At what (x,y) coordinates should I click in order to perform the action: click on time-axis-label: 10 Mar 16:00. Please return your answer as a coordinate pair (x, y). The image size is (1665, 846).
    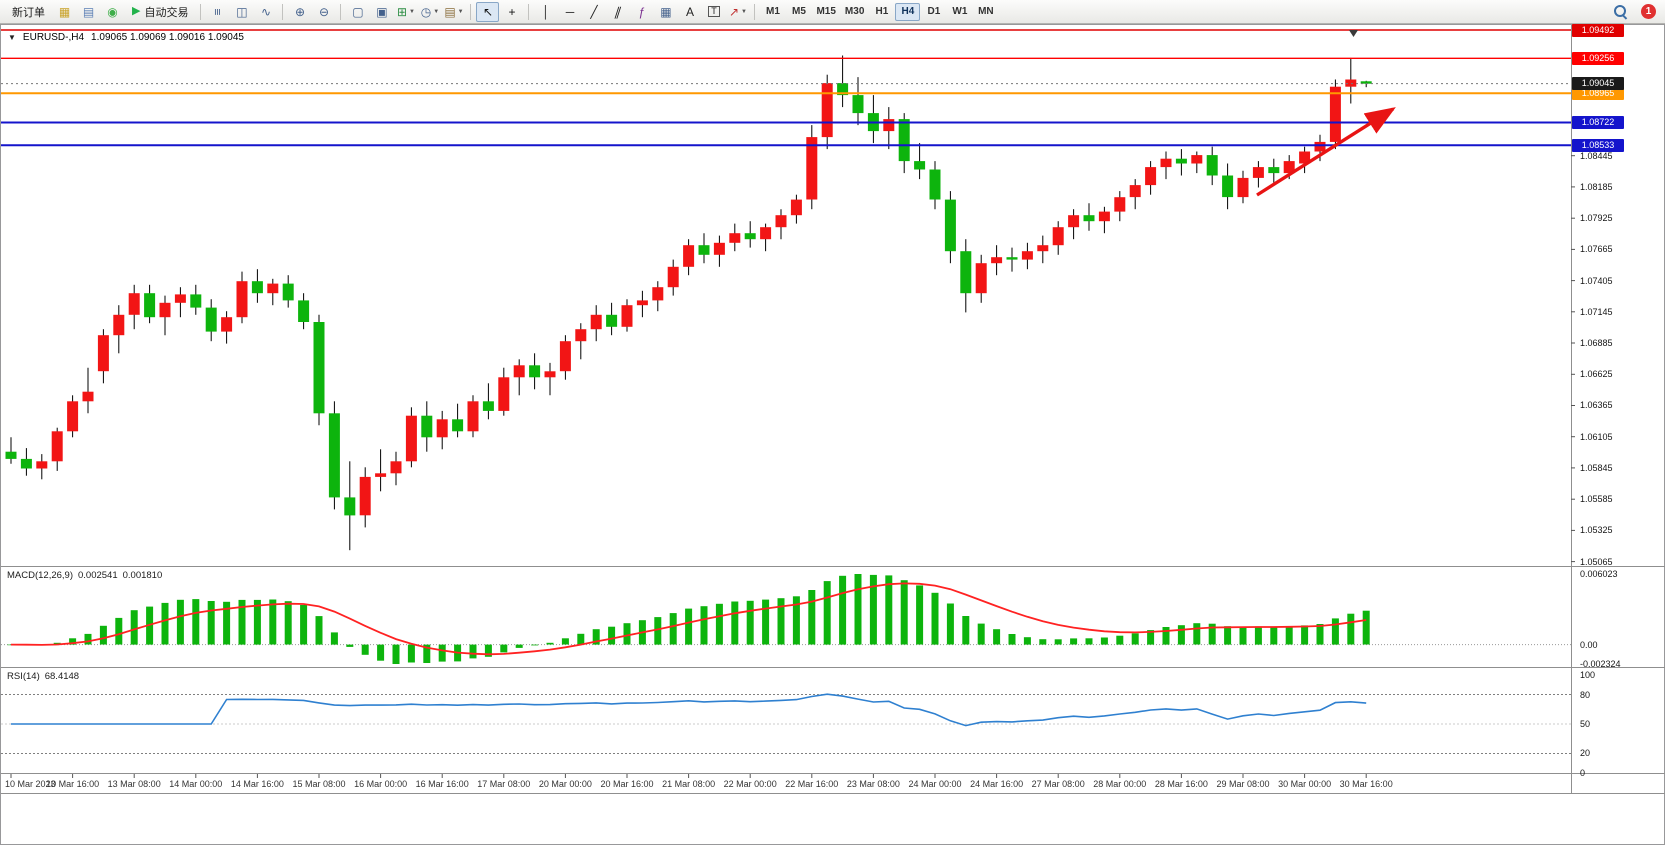
    Looking at the image, I should click on (73, 784).